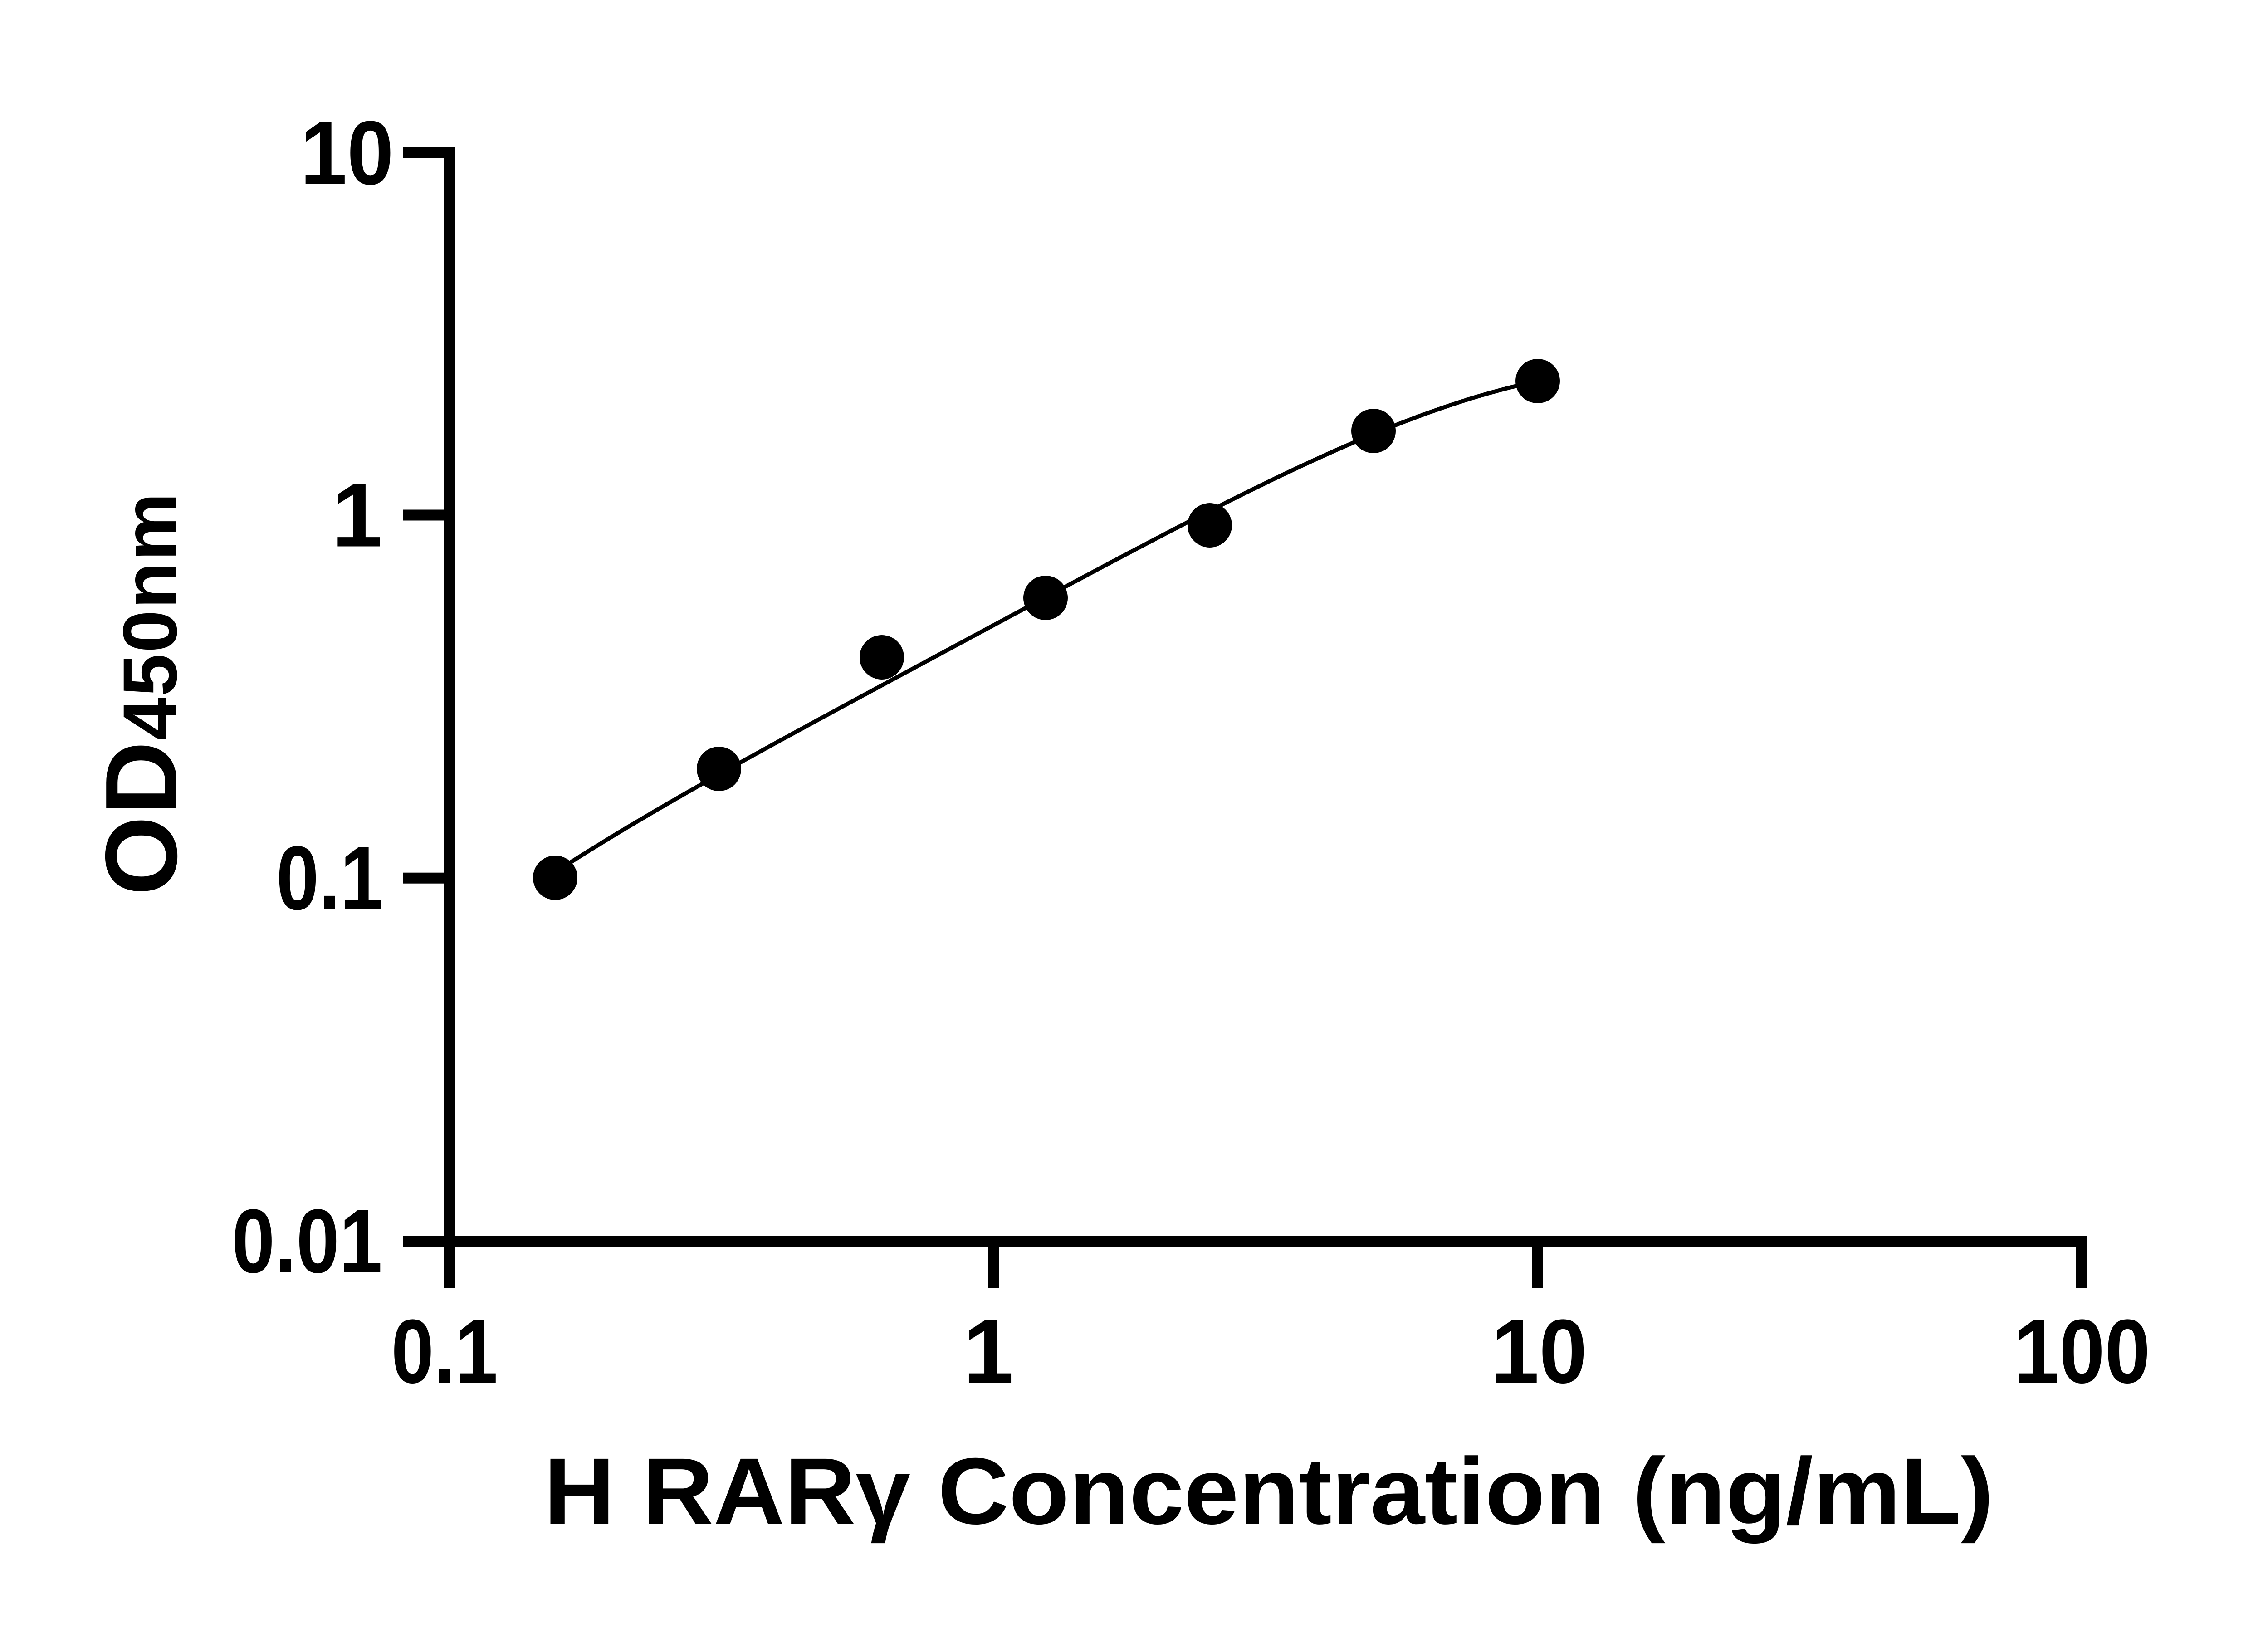  I want to click on svg-text: 0.01, so click(307, 1241).